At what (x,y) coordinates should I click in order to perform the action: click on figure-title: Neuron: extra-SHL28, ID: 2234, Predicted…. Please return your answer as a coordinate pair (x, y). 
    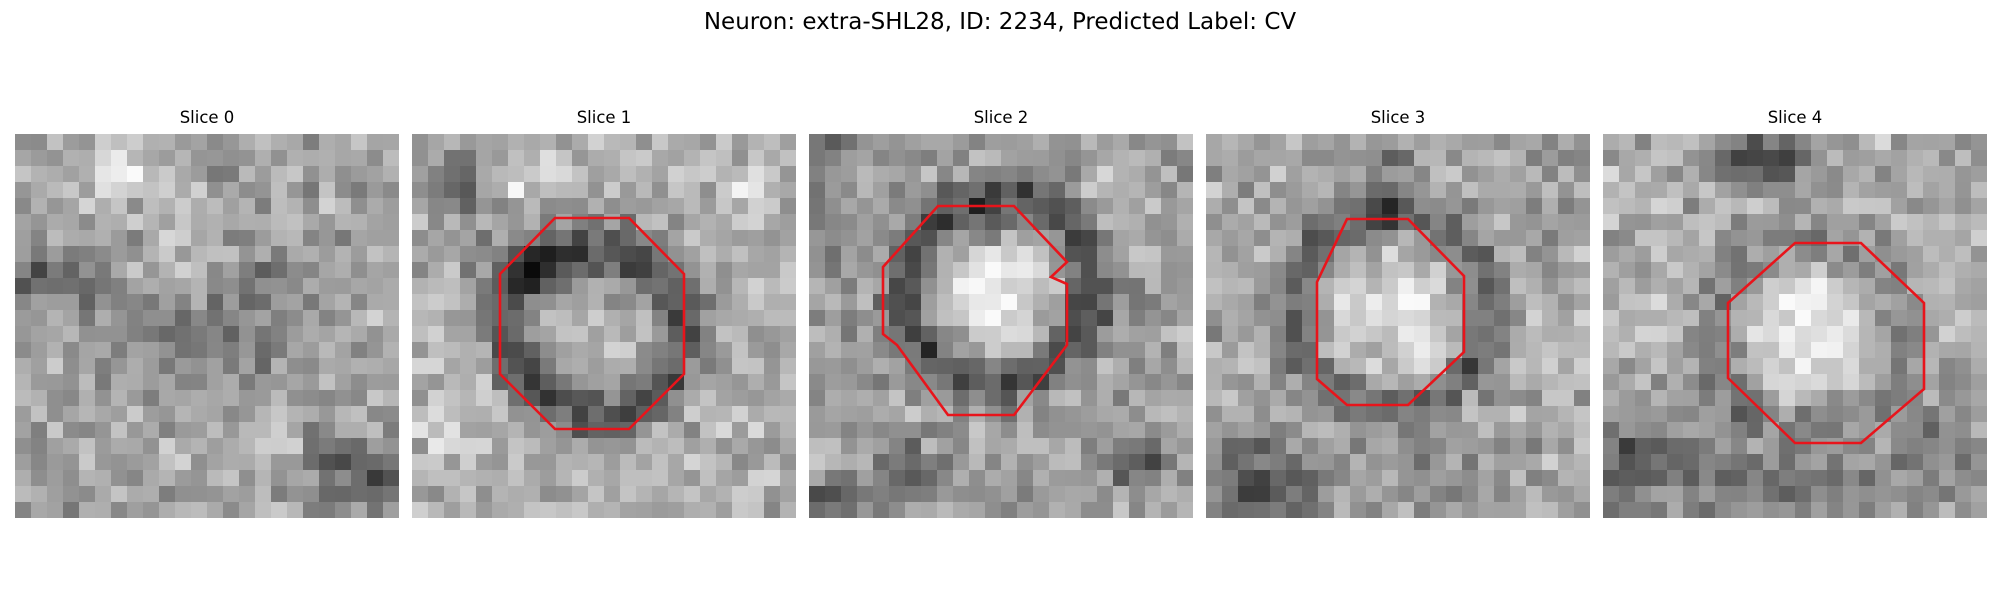
    Looking at the image, I should click on (1000, 22).